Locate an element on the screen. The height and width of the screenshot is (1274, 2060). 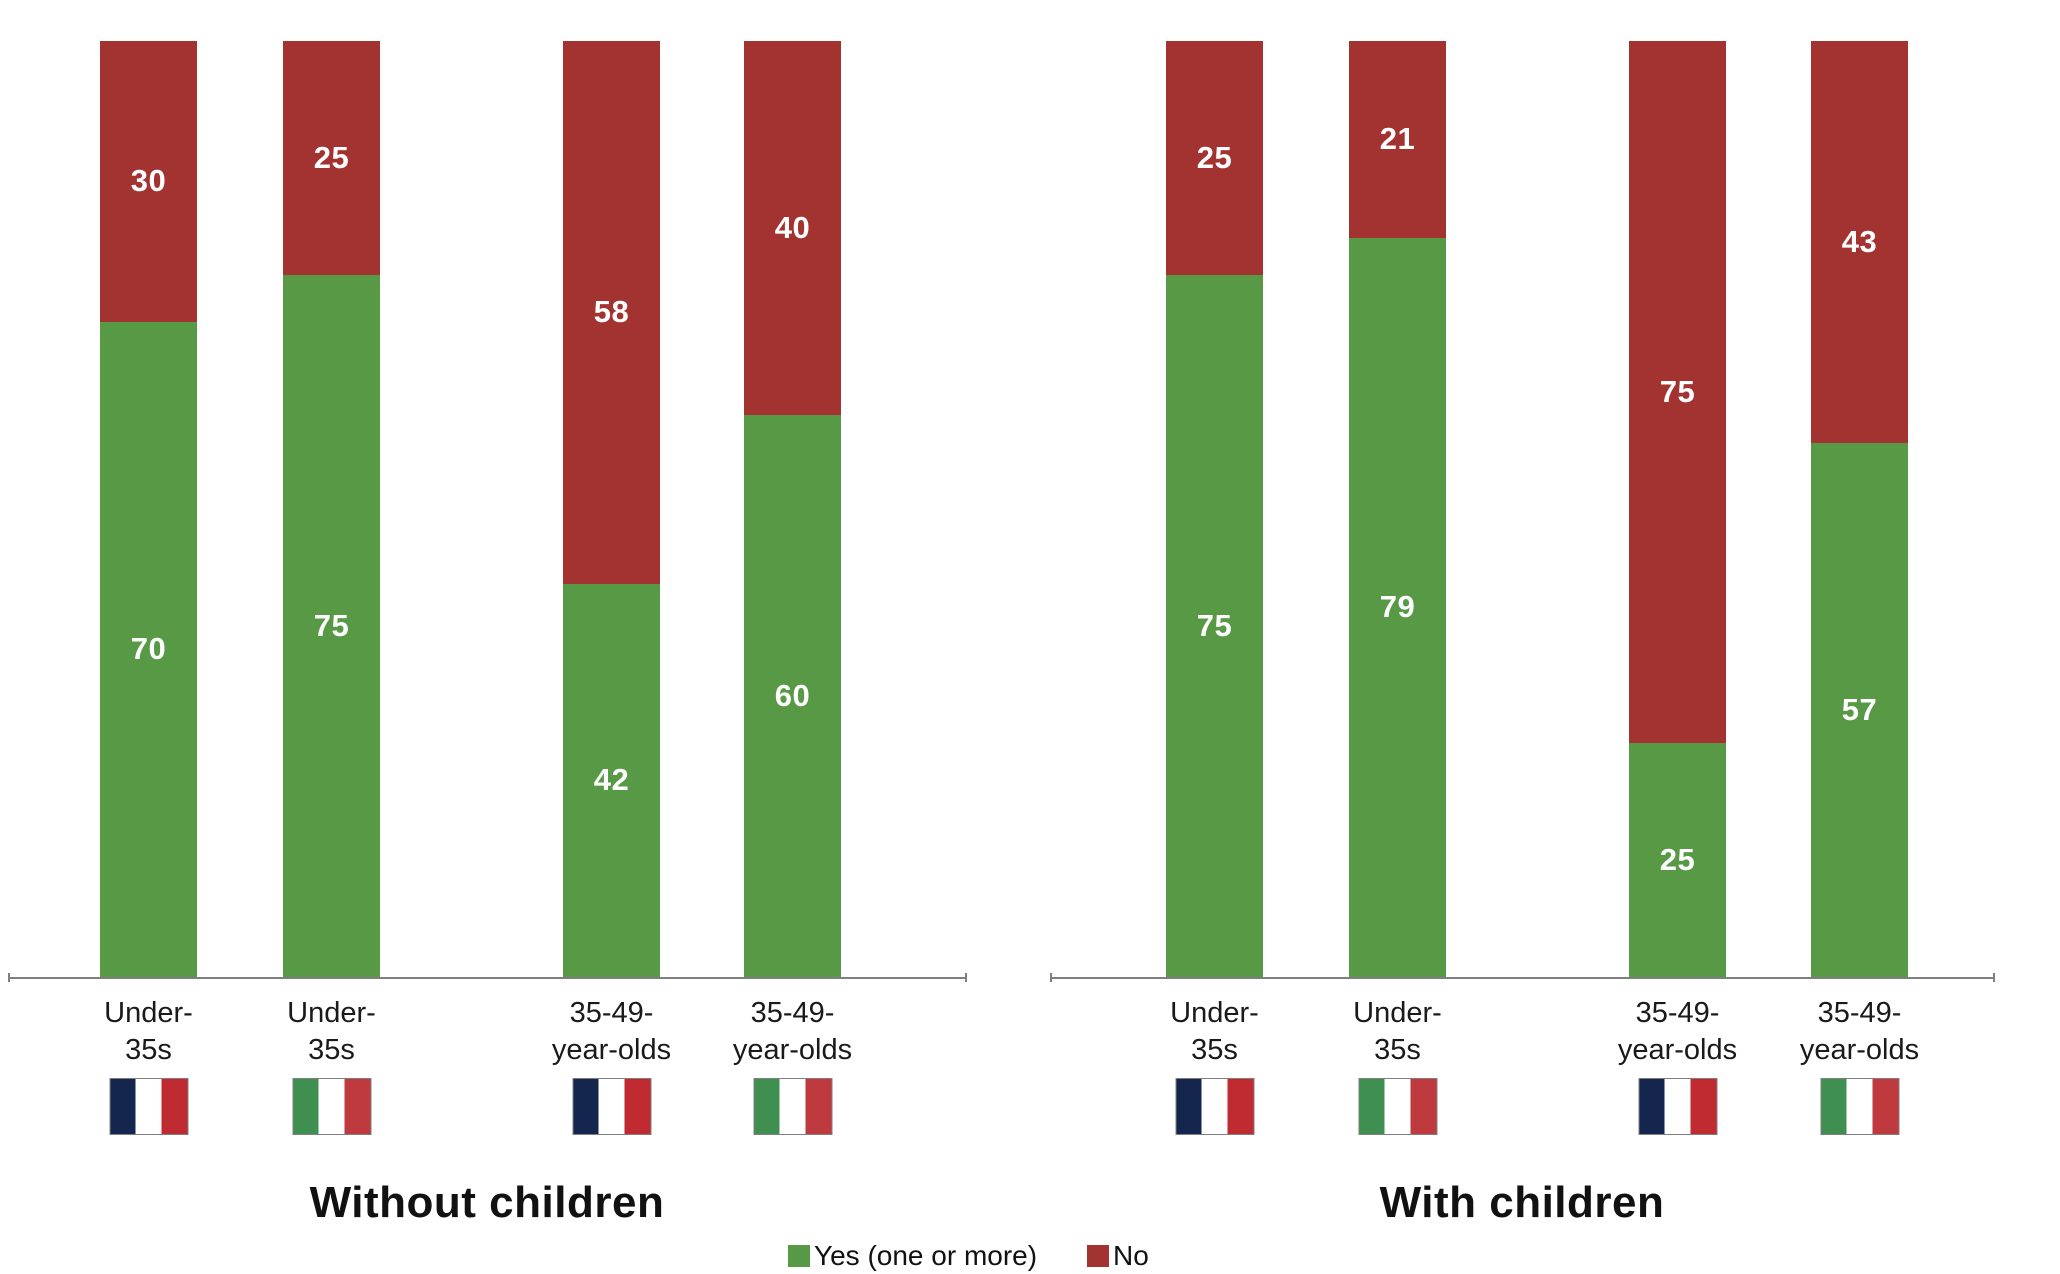
bar-value-no: 58 is located at coordinates (611, 312).